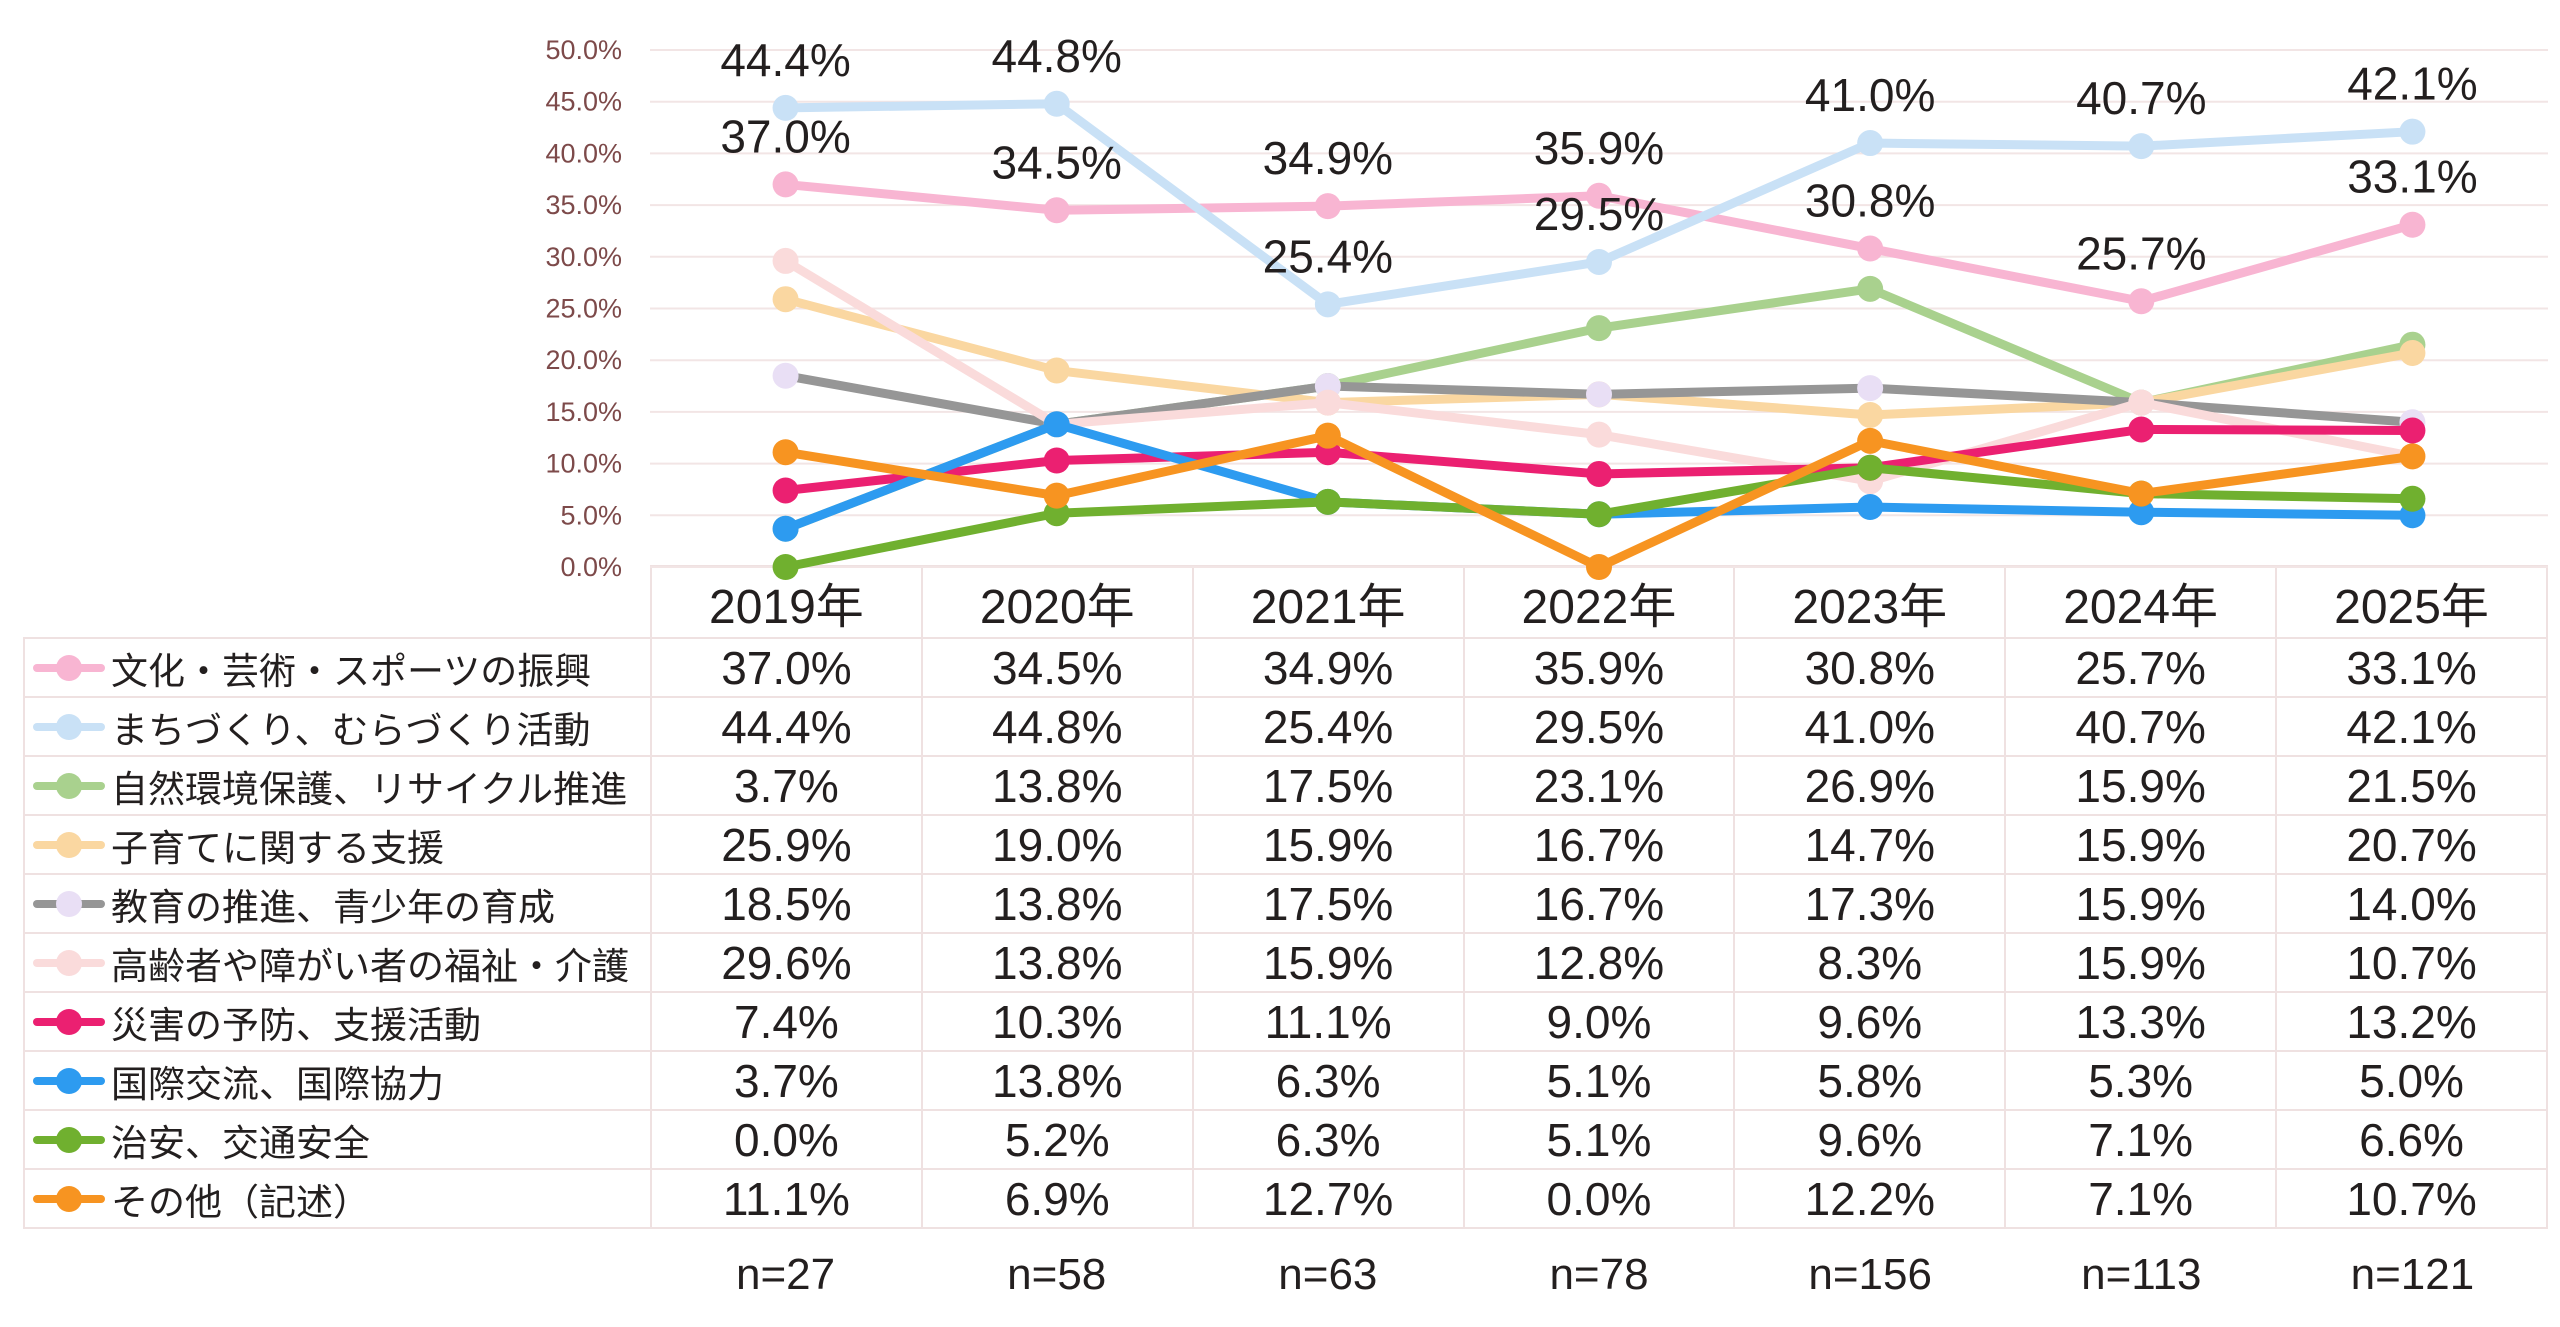  I want to click on legend-item: 子育てに関する支援, so click(337, 844).